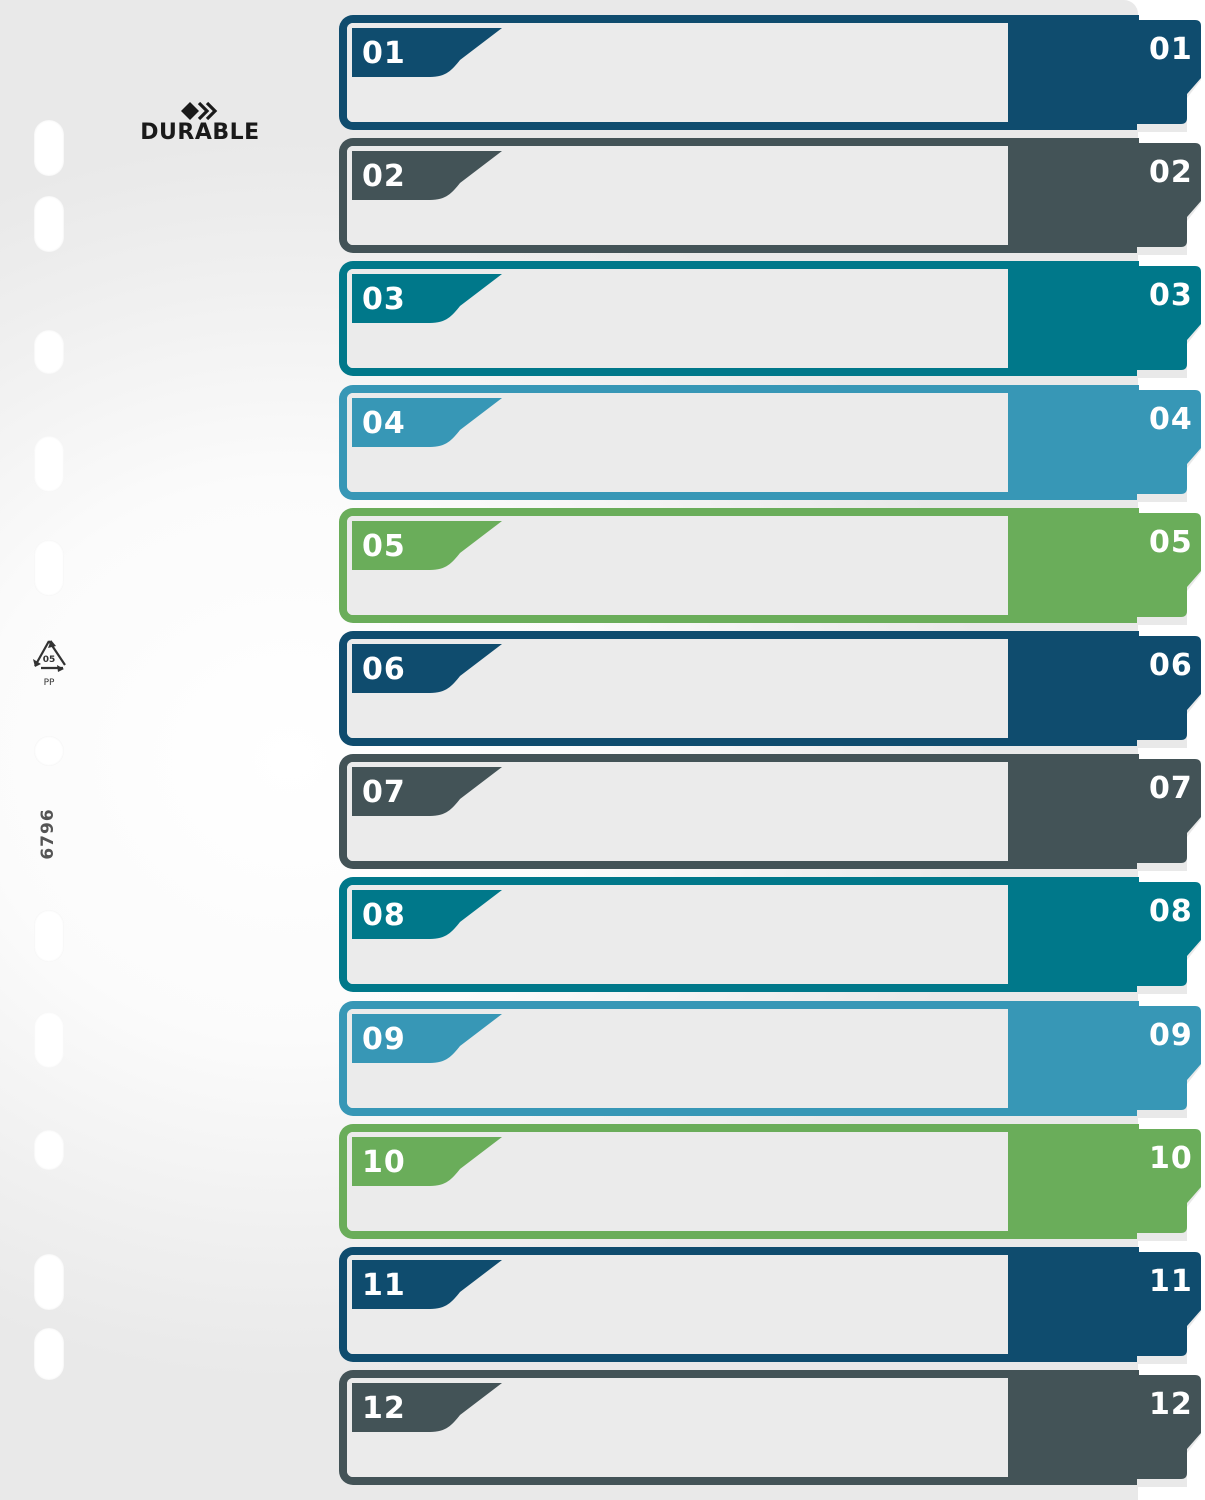  I want to click on number-label: 02, so click(428, 176).